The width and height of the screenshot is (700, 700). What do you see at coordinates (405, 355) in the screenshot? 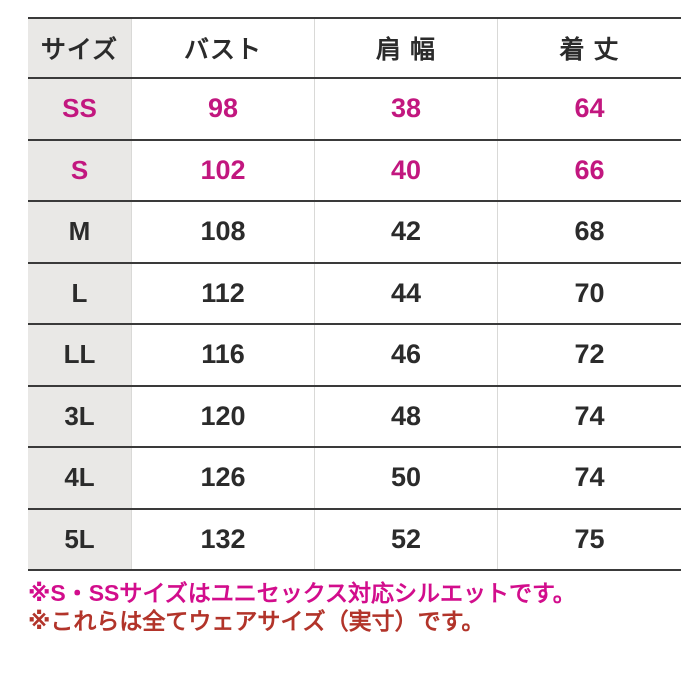
I see `shoulder-value: 46` at bounding box center [405, 355].